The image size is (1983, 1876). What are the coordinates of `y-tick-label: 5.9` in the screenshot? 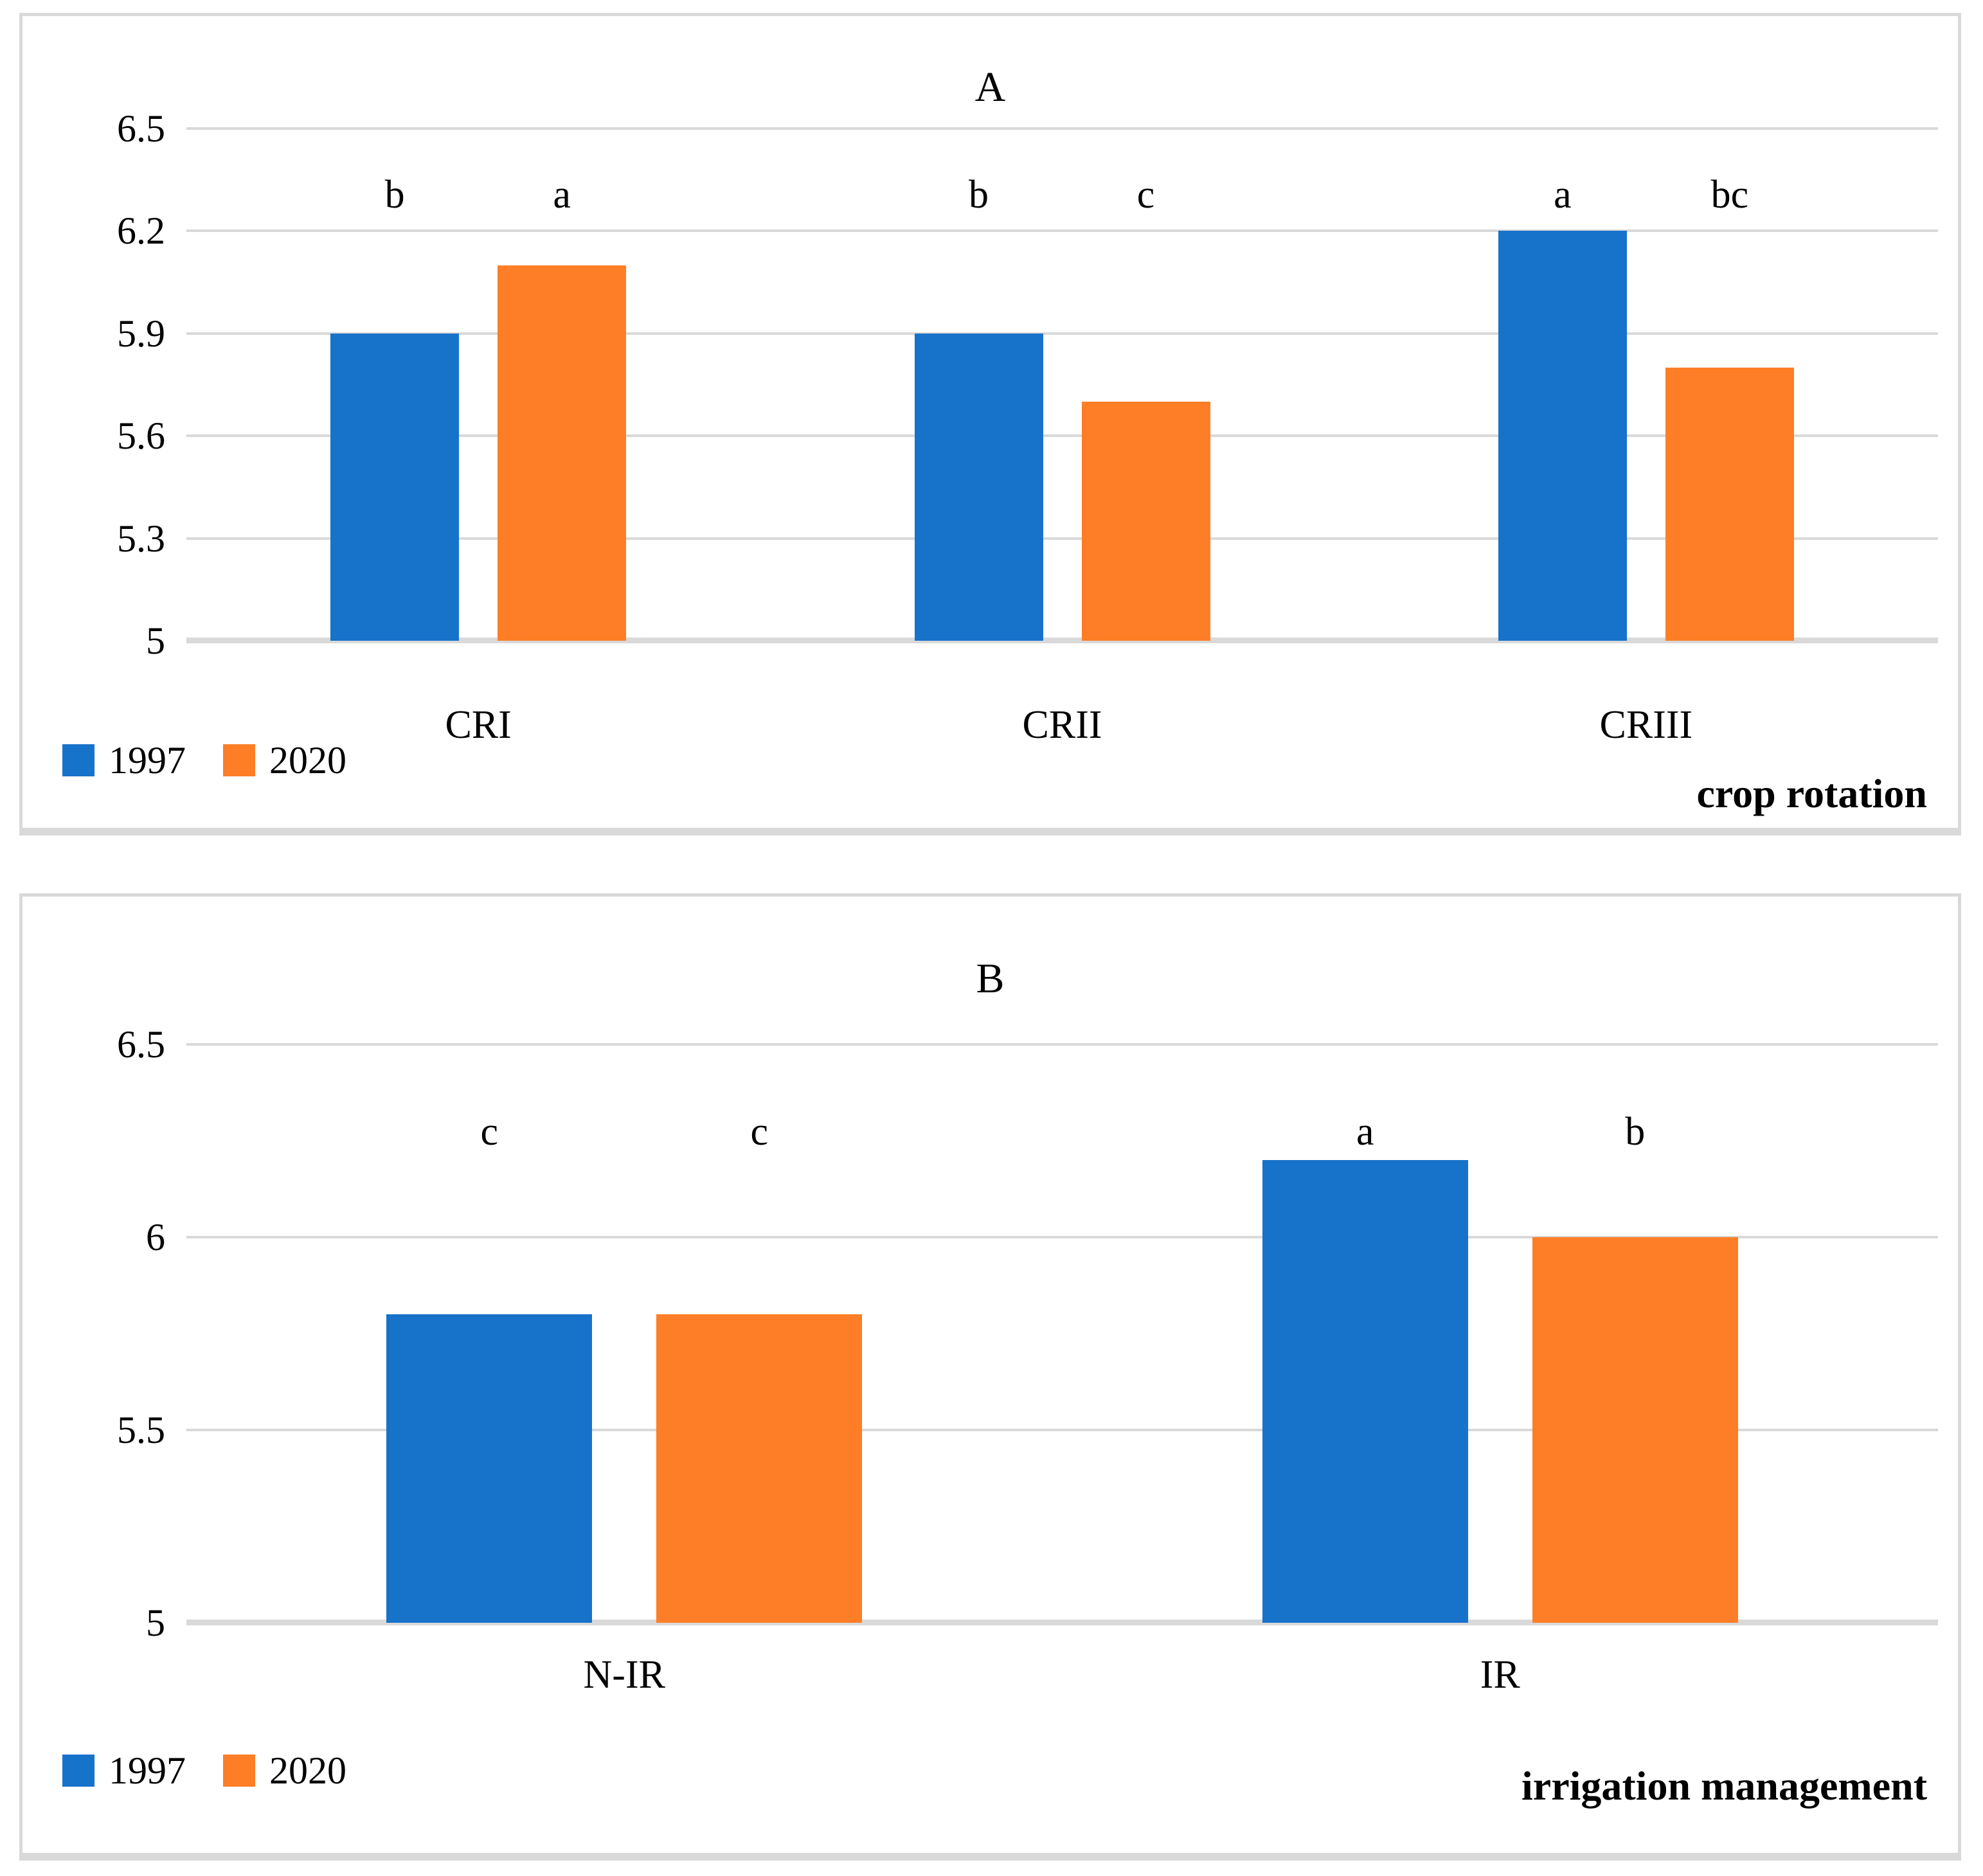 It's located at (141, 333).